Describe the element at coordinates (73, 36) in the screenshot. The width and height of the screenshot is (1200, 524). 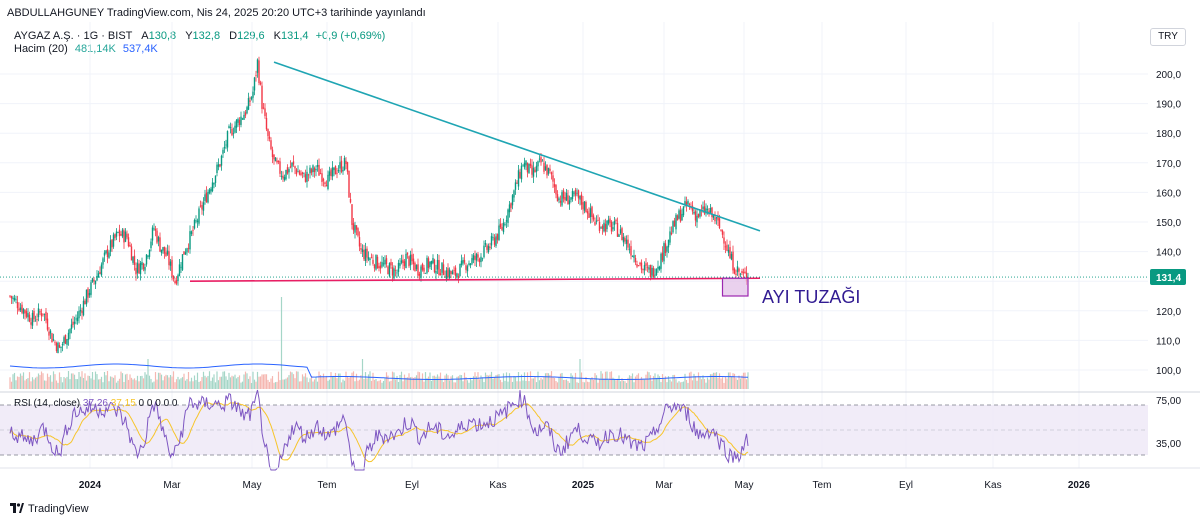
I see `symbol-name: AYGAZ A.Ş. · 1G · BIST` at that location.